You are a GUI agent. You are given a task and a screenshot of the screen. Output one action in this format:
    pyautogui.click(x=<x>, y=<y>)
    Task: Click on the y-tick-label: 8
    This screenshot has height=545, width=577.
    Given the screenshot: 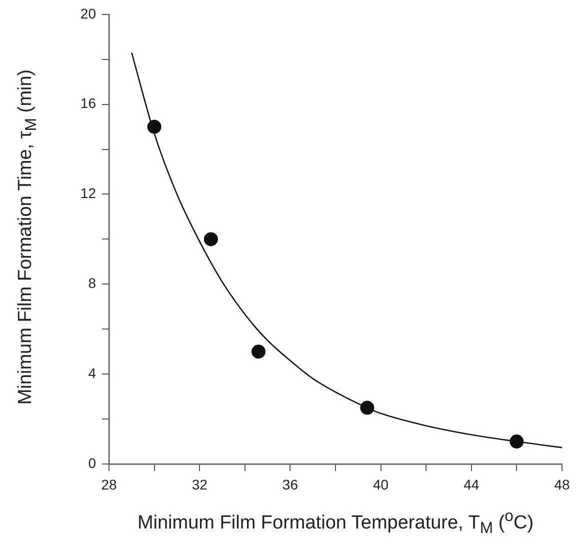 What is the action you would take?
    pyautogui.click(x=92, y=283)
    